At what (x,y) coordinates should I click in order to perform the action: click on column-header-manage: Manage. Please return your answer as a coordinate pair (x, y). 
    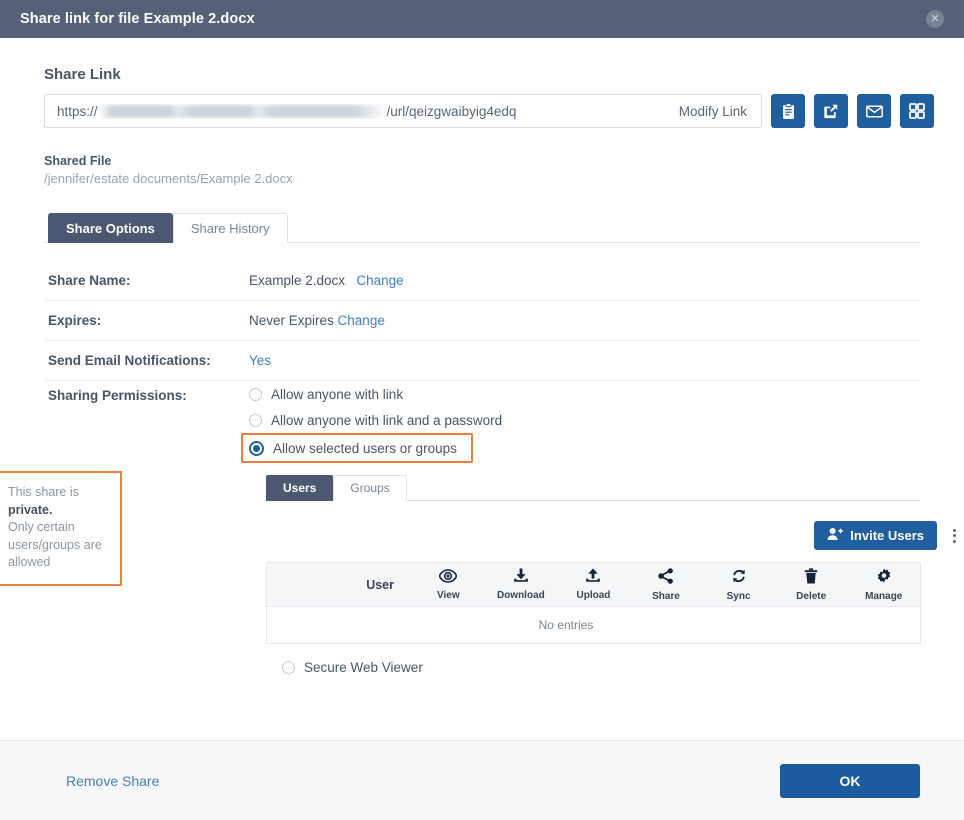
    Looking at the image, I should click on (883, 585).